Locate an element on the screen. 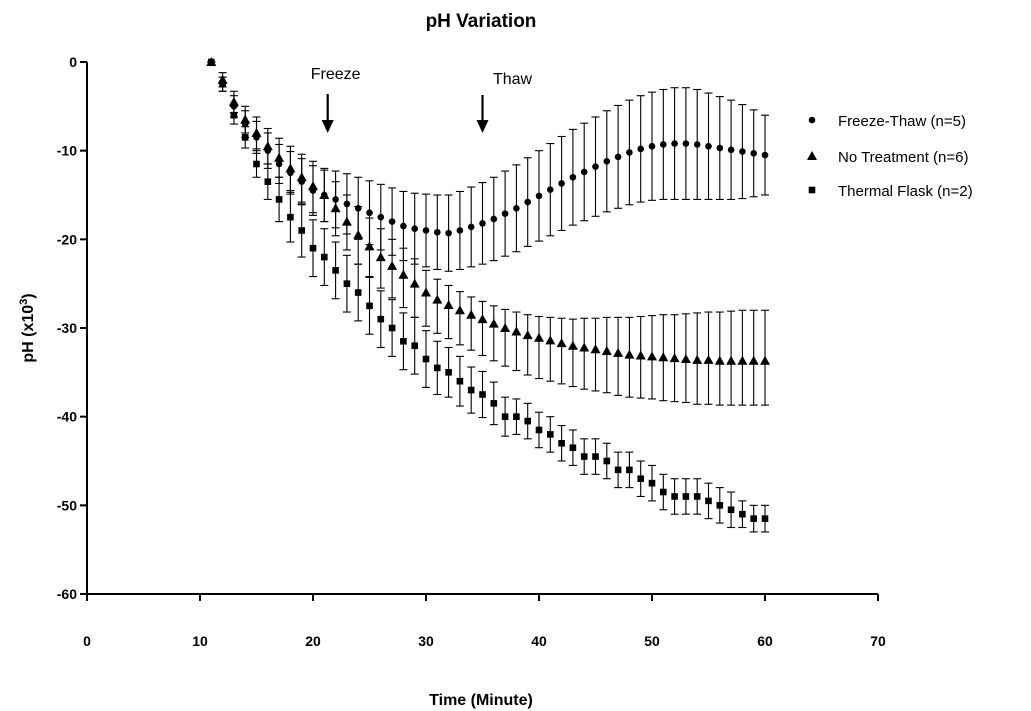 This screenshot has height=711, width=1031. annotations: Freeze Thaw is located at coordinates (422, 99).